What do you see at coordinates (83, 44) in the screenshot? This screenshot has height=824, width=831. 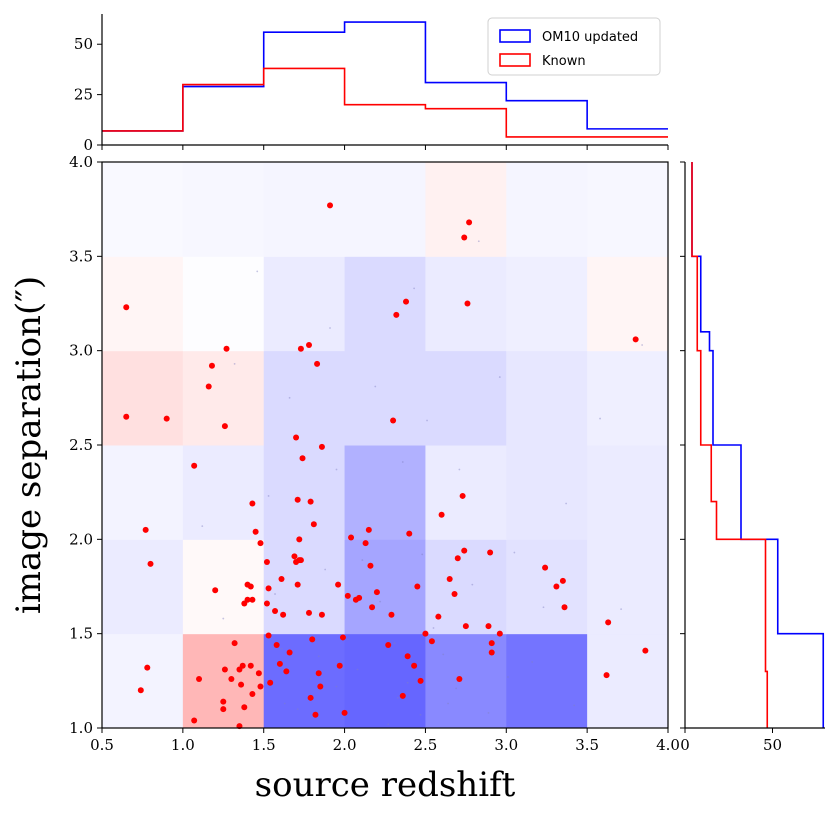 I see `top-hist-y-tick-label: 50` at bounding box center [83, 44].